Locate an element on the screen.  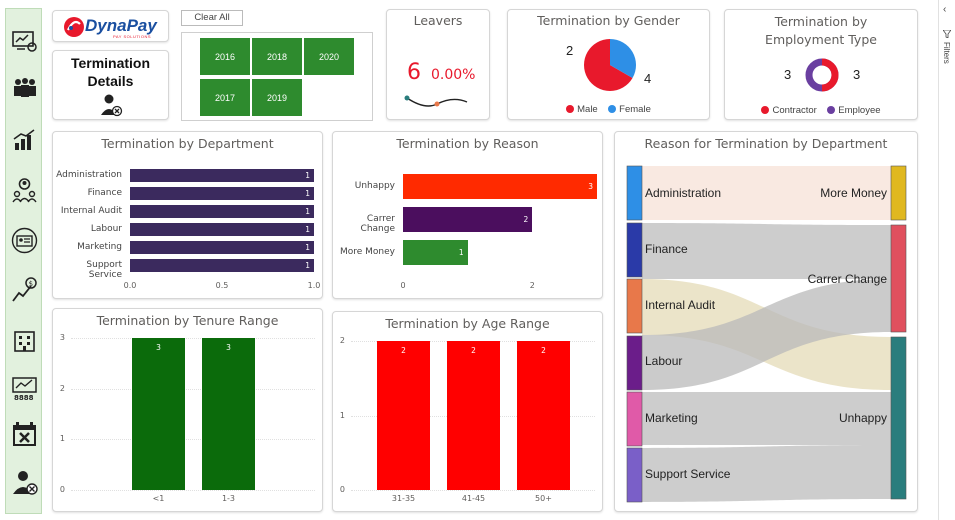
legend-female-label: Female is located at coordinates (635, 109).